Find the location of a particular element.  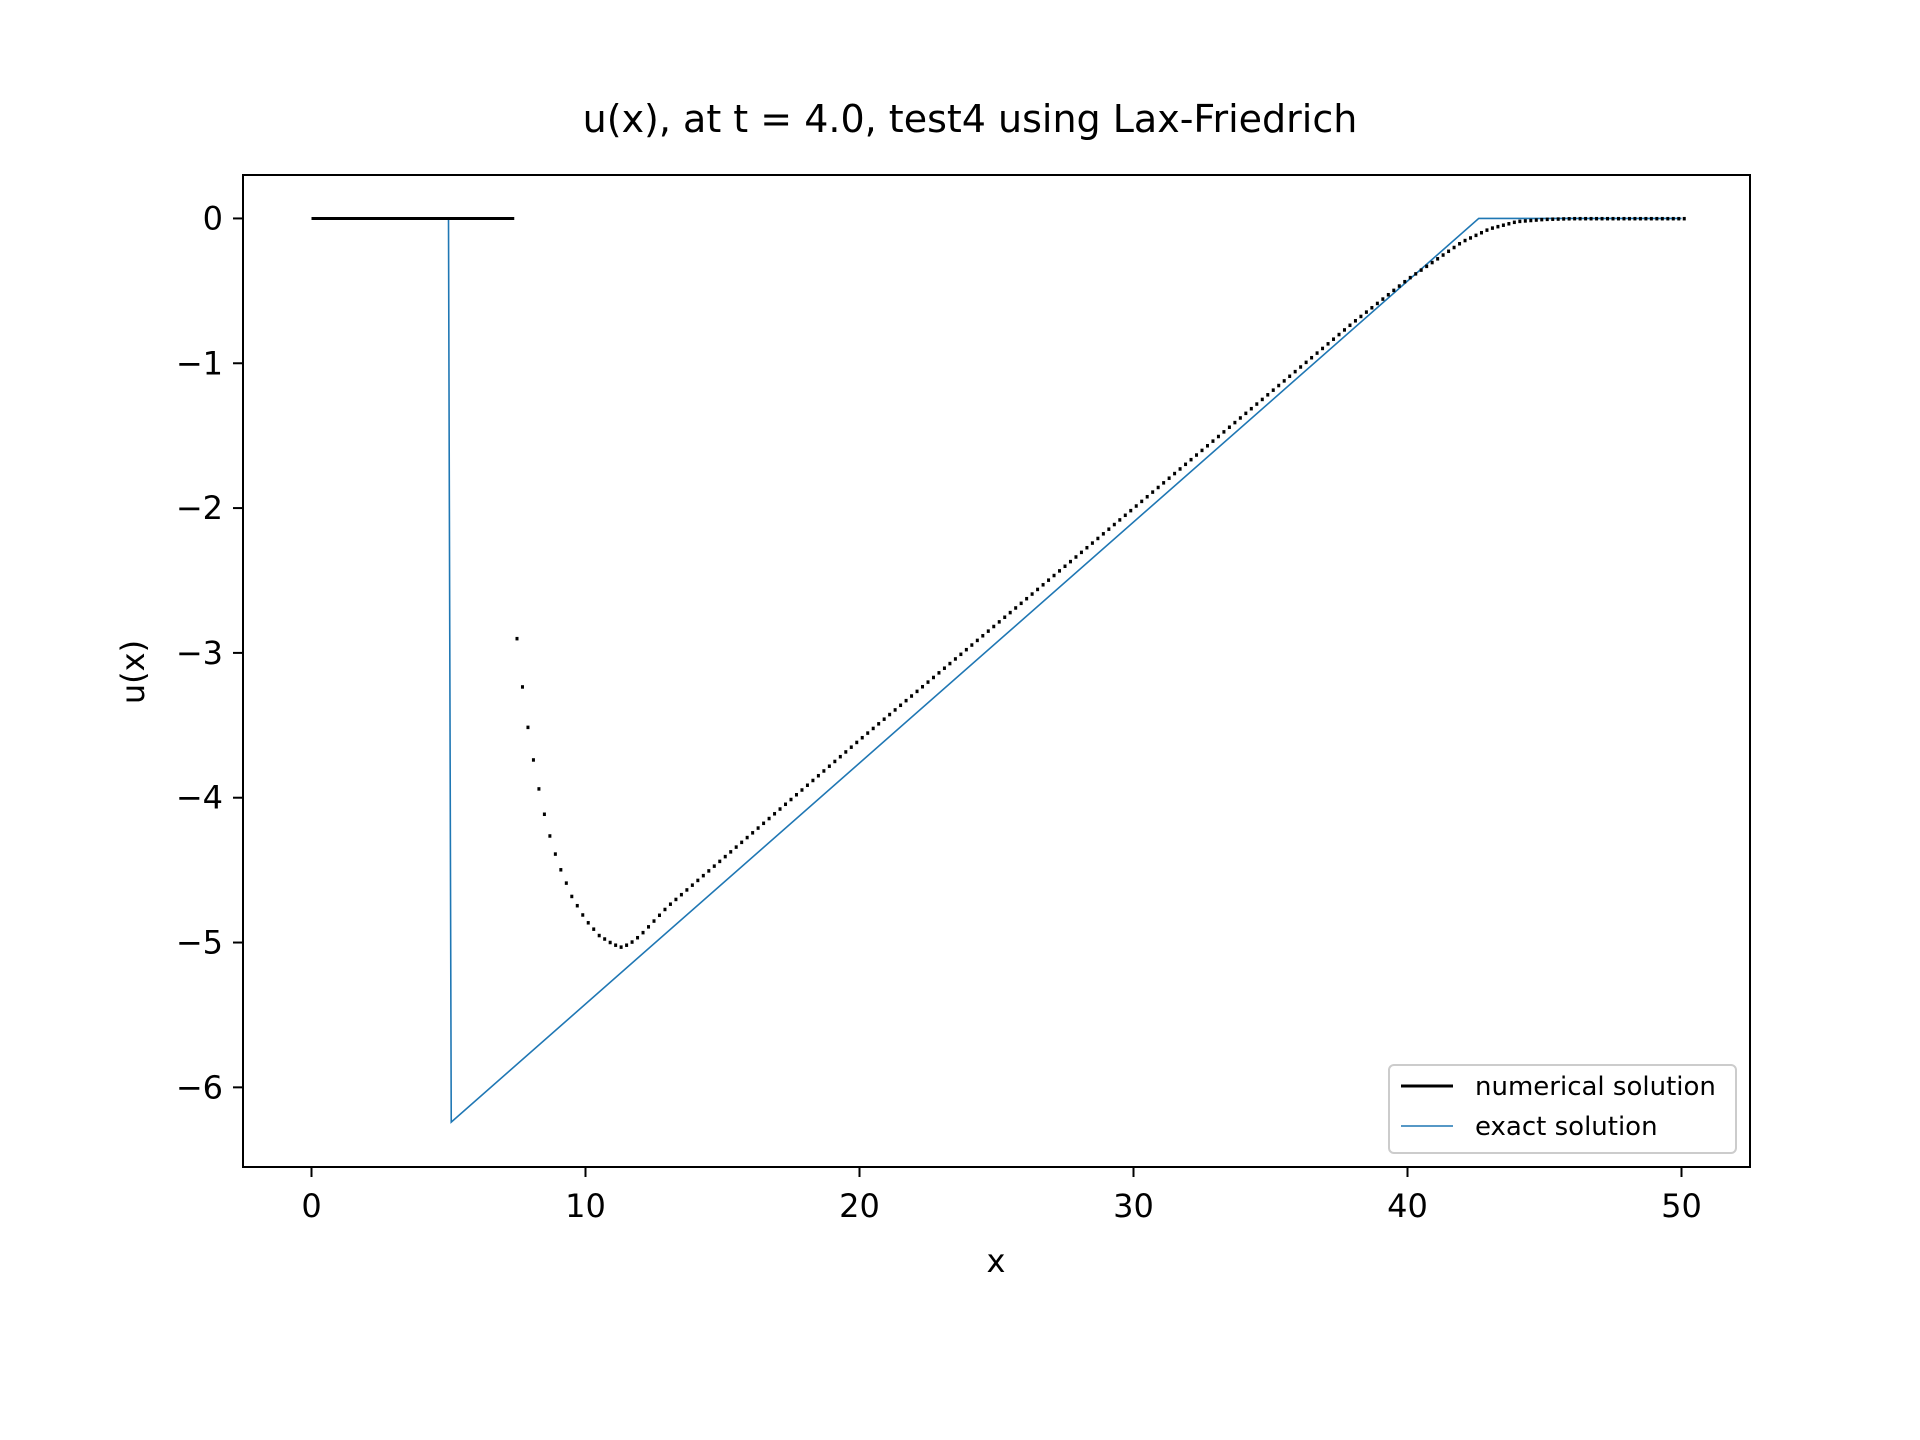

legend-numerical-label: numerical solution is located at coordinates (1595, 1087).